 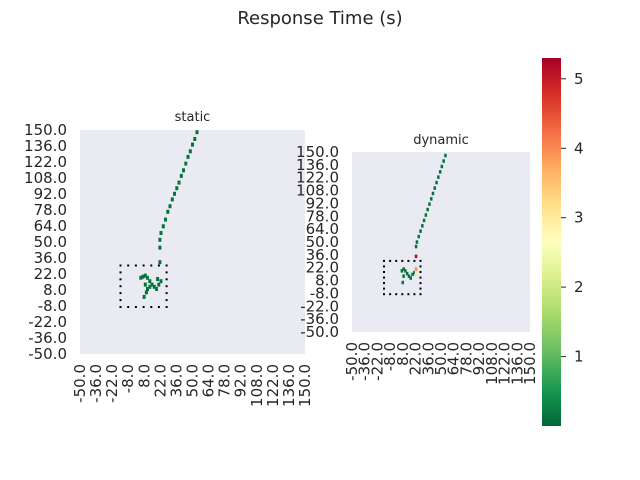 What do you see at coordinates (517, 363) in the screenshot?
I see `x-tick-label: 136.0` at bounding box center [517, 363].